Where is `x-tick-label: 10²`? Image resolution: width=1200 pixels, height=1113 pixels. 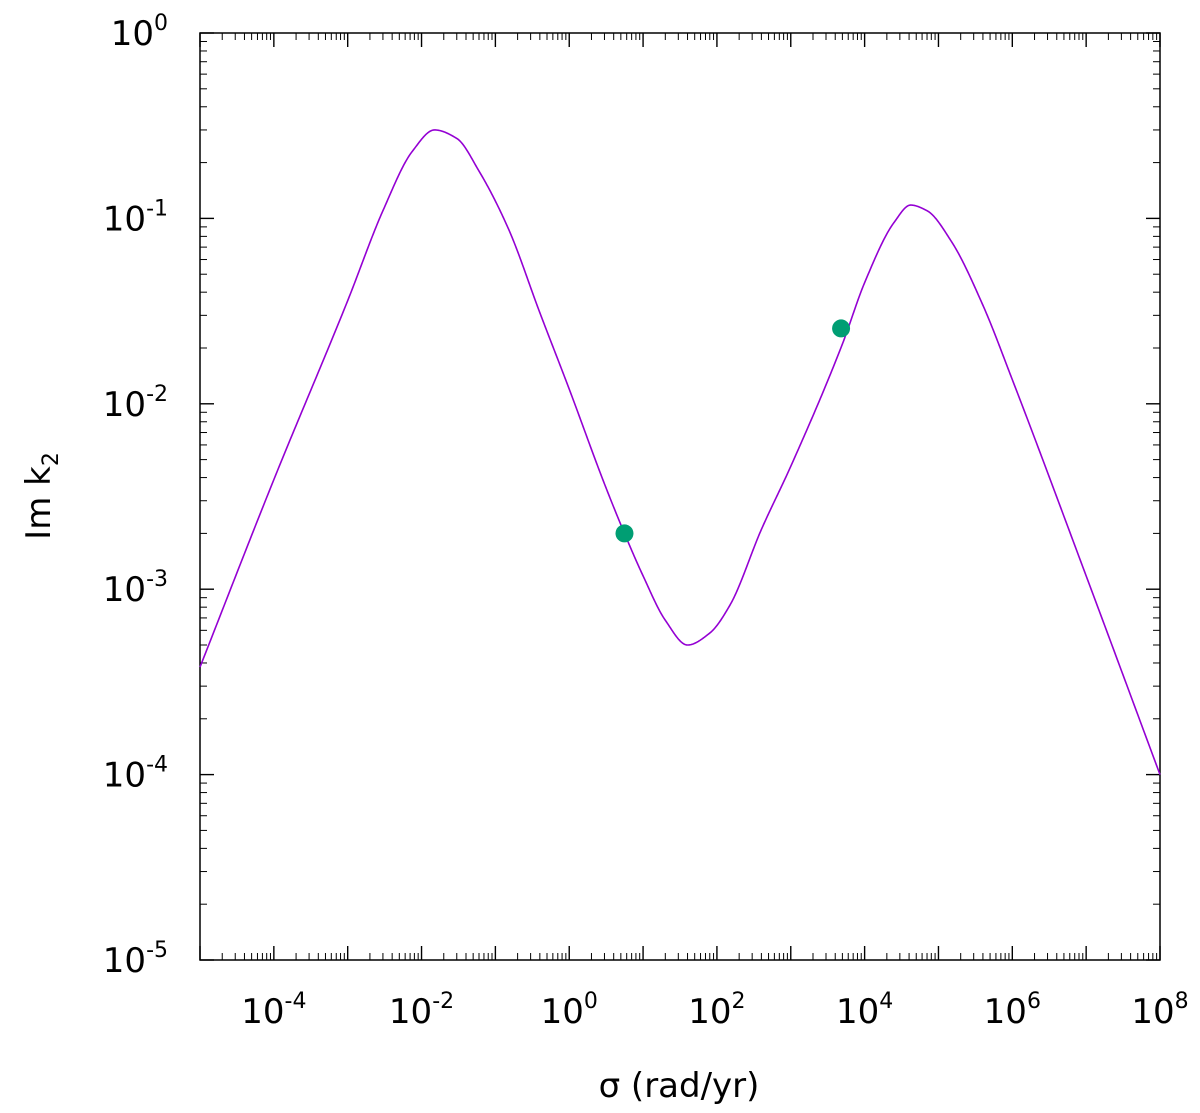 x-tick-label: 10² is located at coordinates (716, 1010).